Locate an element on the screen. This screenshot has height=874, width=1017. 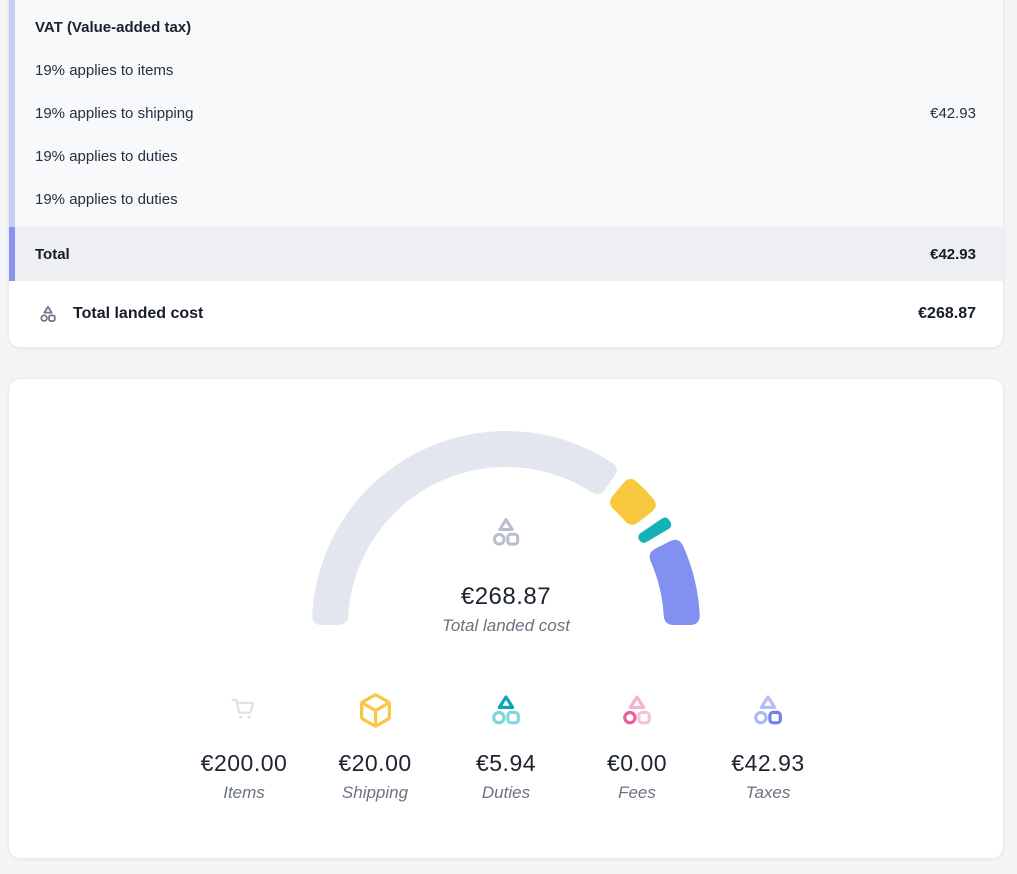
legend-label: Taxes is located at coordinates (768, 792).